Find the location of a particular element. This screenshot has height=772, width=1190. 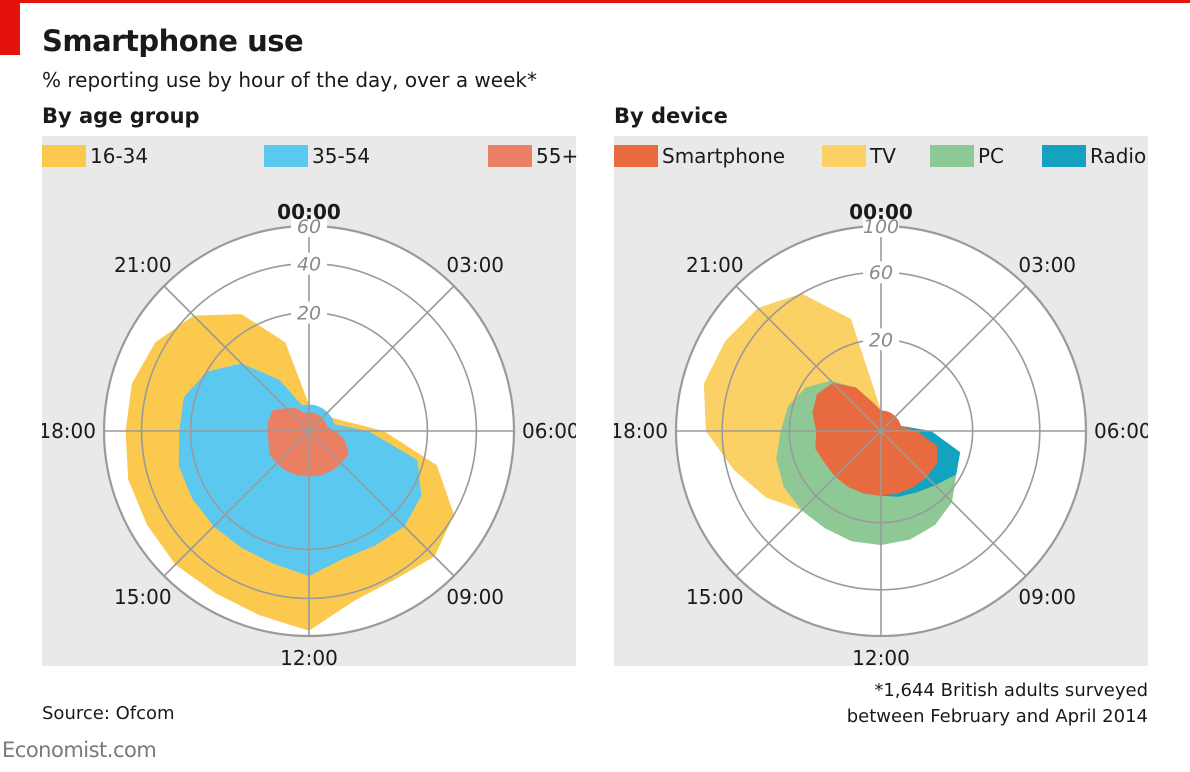

footnote-line-1: *1,644 British adults surveyed is located at coordinates (1011, 690).